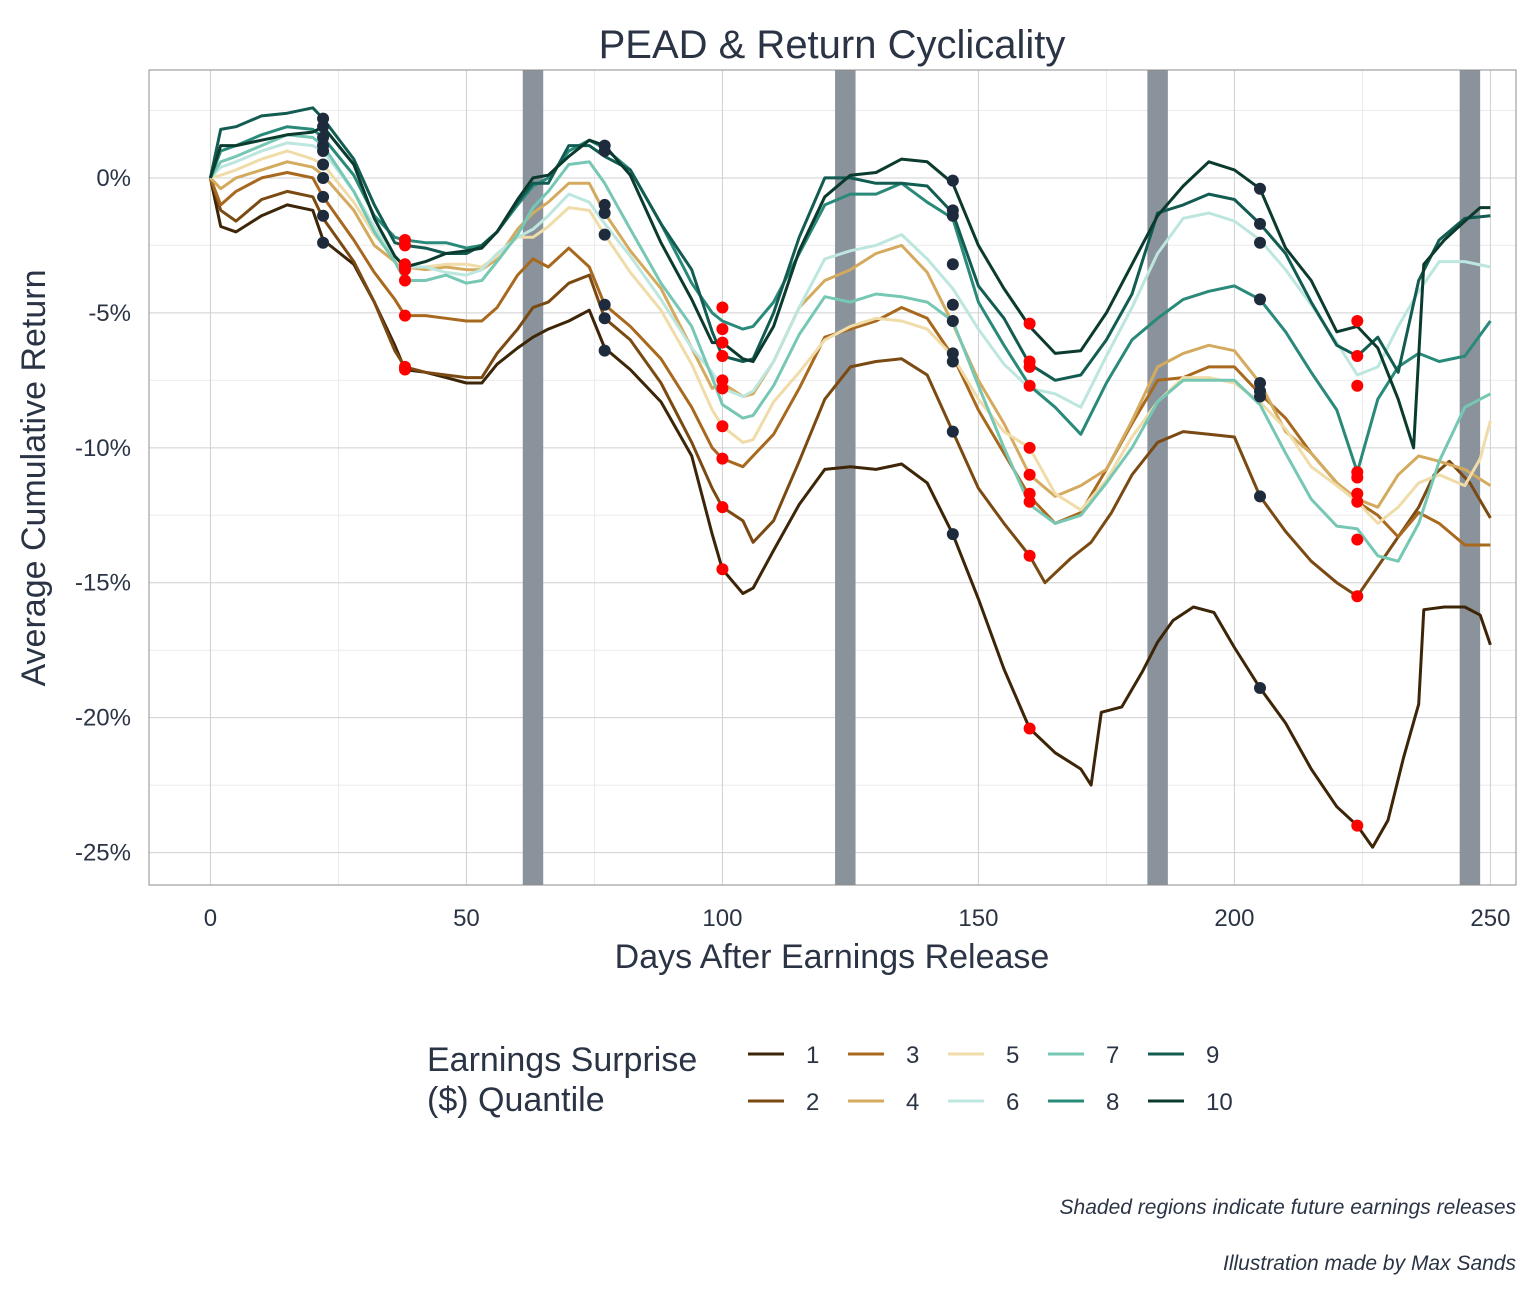  I want to click on x-axis-label: Days After Earnings Release, so click(832, 957).